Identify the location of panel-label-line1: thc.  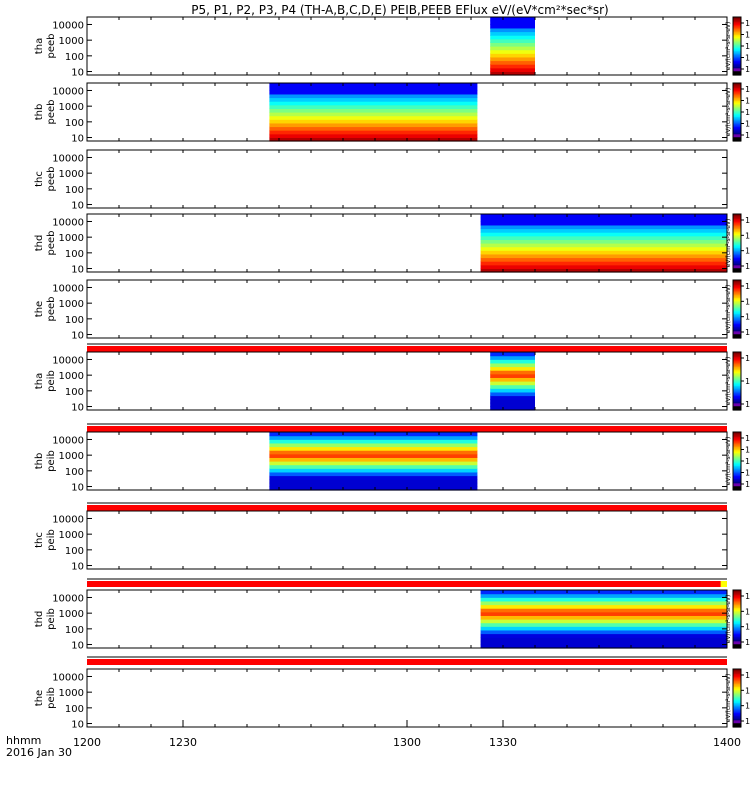
(39, 540).